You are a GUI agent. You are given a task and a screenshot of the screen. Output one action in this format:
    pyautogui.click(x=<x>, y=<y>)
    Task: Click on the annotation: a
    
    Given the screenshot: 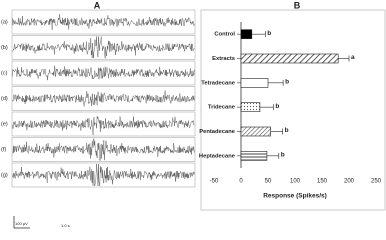 What is the action you would take?
    pyautogui.click(x=353, y=57)
    